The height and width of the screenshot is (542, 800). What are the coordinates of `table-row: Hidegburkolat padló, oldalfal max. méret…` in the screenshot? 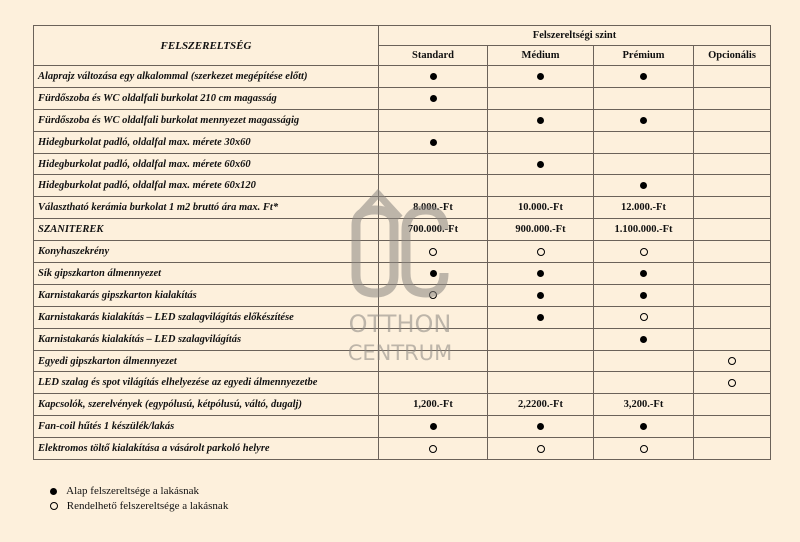 It's located at (402, 164).